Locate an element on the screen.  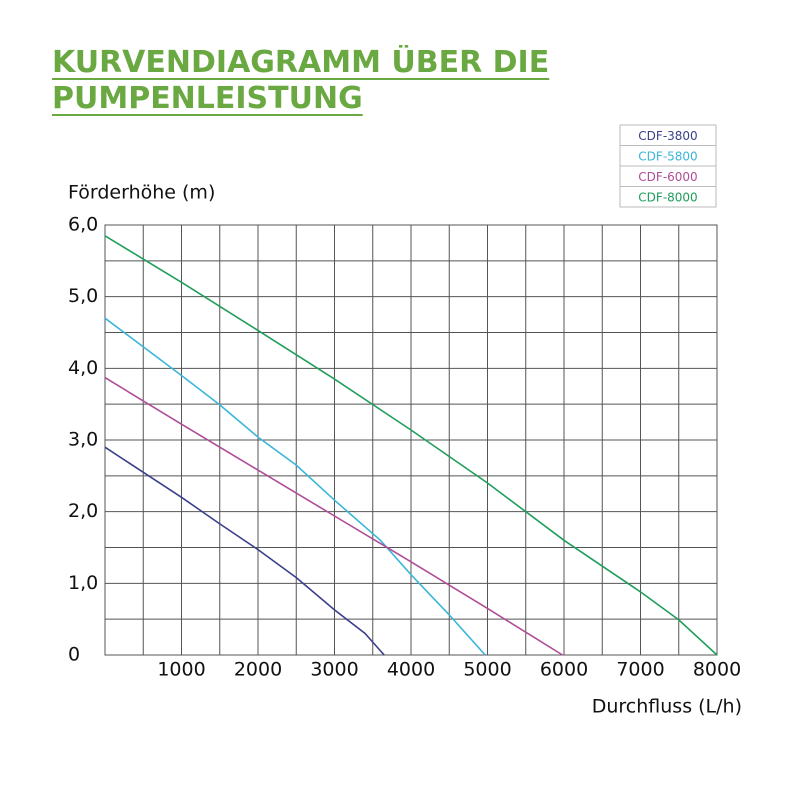
legend-box is located at coordinates (668, 197).